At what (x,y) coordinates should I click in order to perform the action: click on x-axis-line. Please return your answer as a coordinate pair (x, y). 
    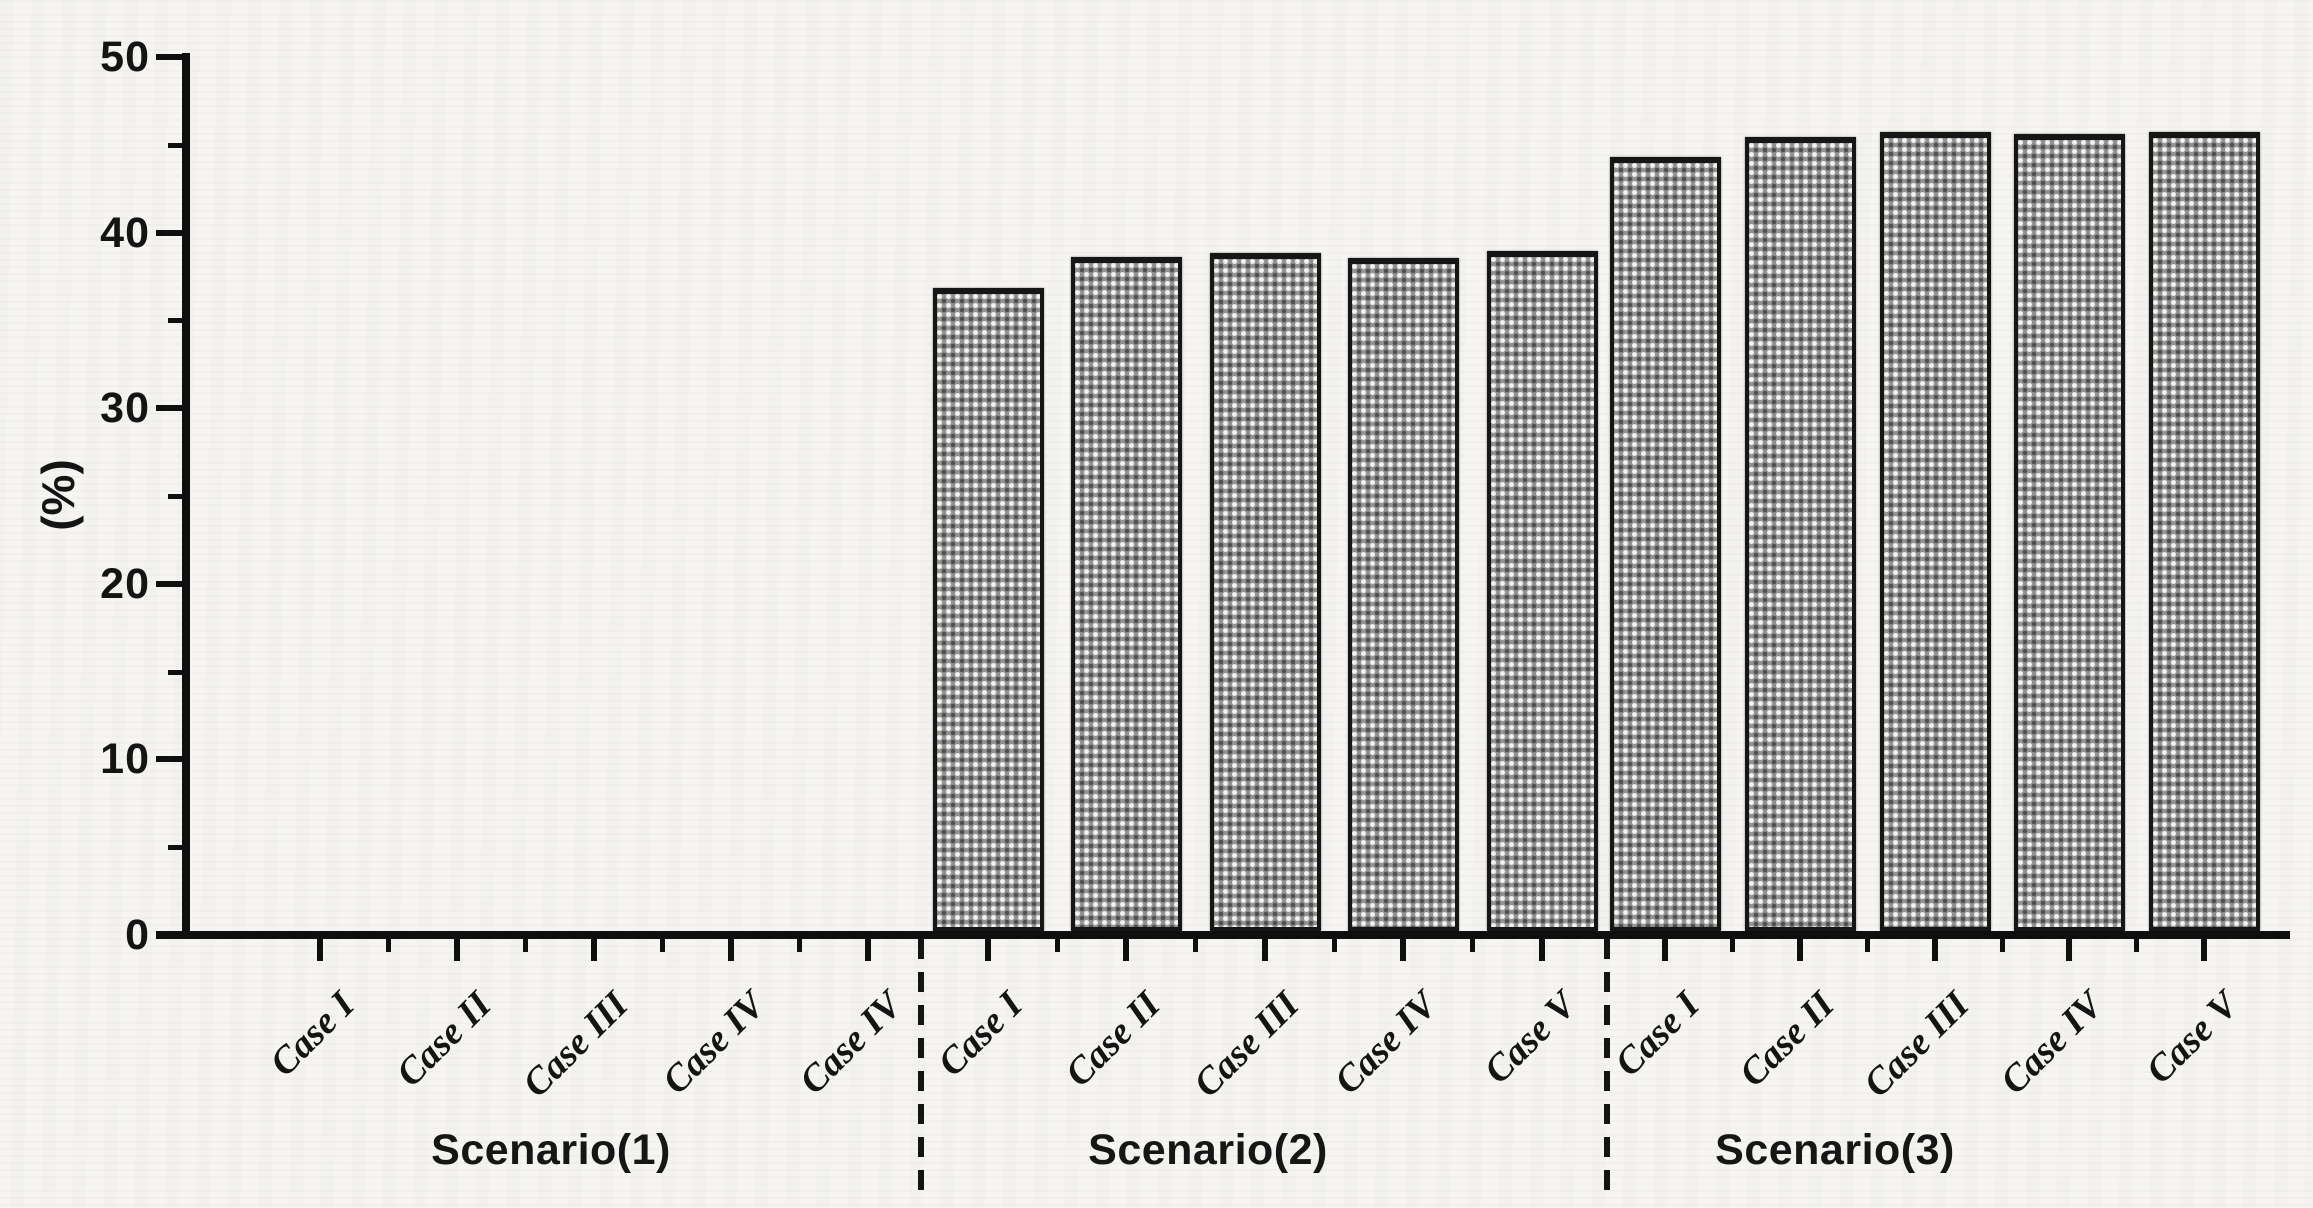
    Looking at the image, I should click on (1223, 935).